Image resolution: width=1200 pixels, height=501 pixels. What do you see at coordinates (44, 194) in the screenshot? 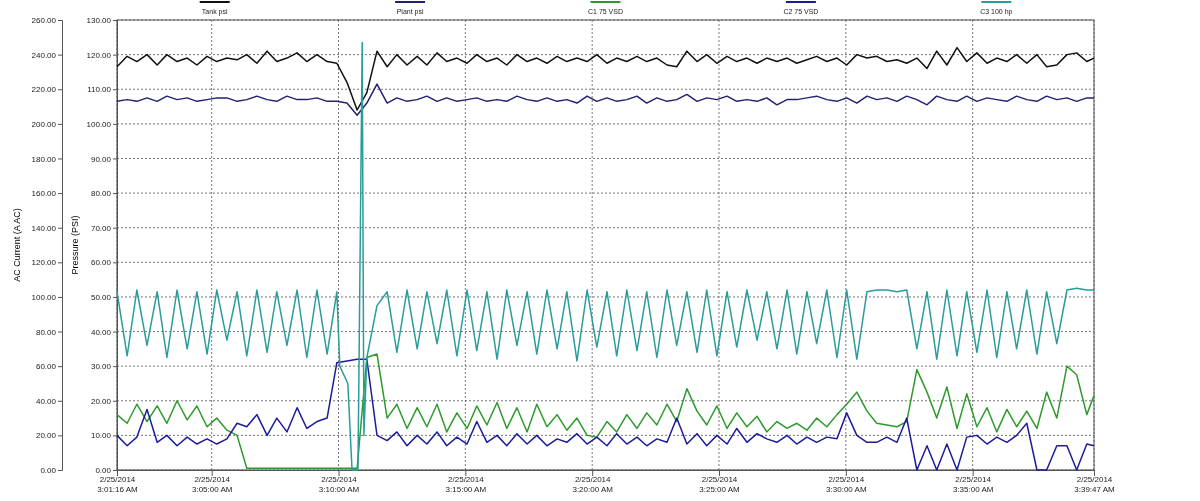
I see `y-tick-label: 160.00` at bounding box center [44, 194].